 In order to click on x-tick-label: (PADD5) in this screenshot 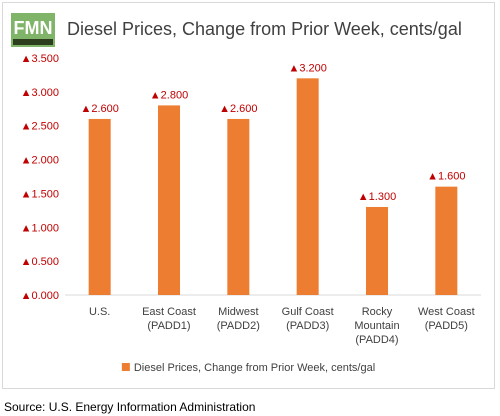, I will do `click(446, 326)`.